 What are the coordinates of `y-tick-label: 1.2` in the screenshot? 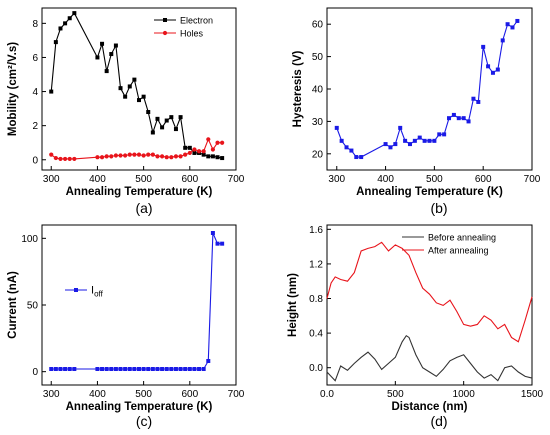 It's located at (316, 264).